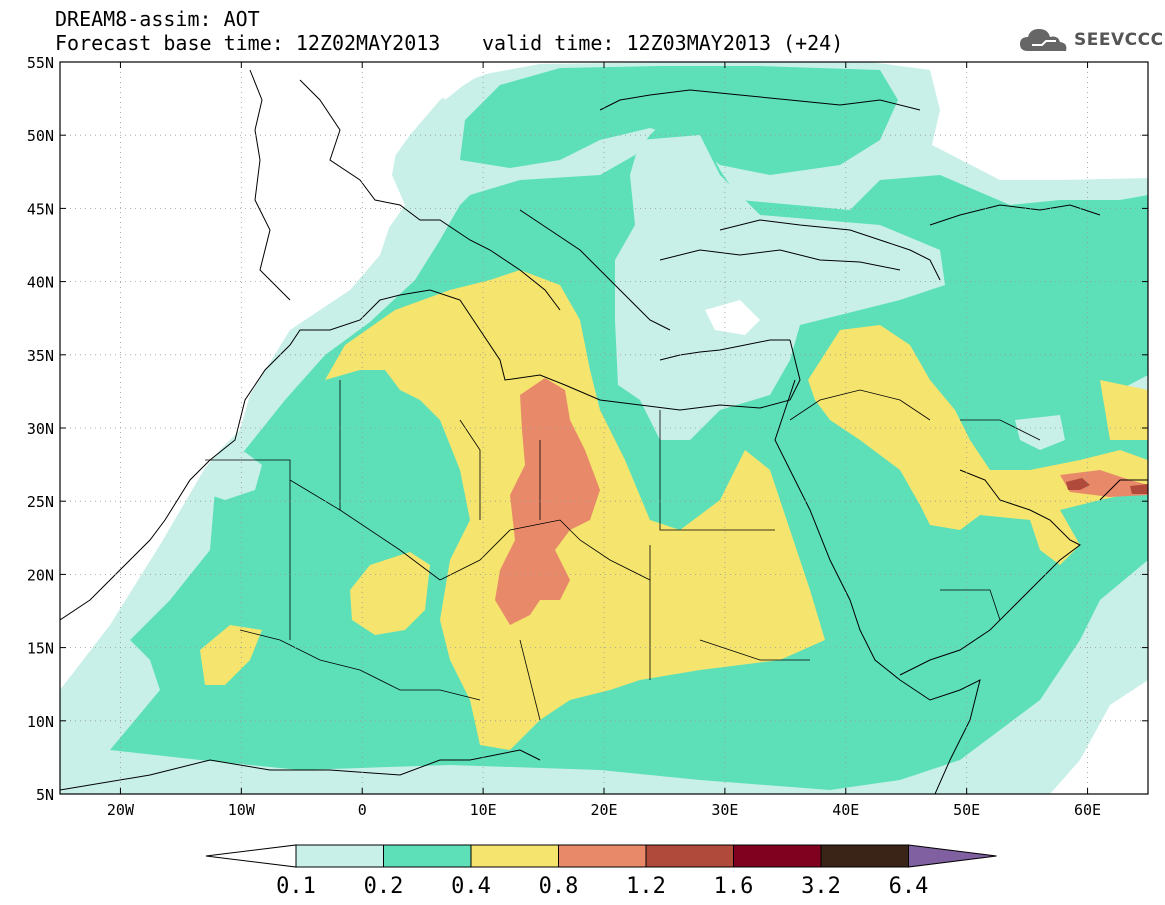 This screenshot has width=1165, height=905. I want to click on lon-label: 20W, so click(121, 810).